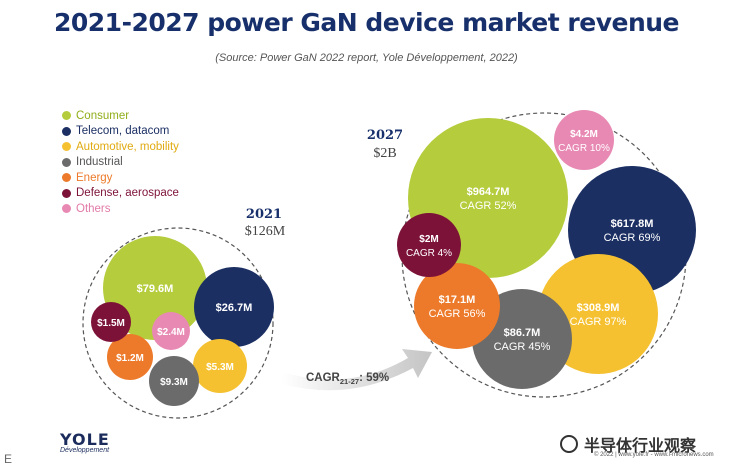 This screenshot has height=474, width=733. I want to click on legend-item-others: Others, so click(120, 209).